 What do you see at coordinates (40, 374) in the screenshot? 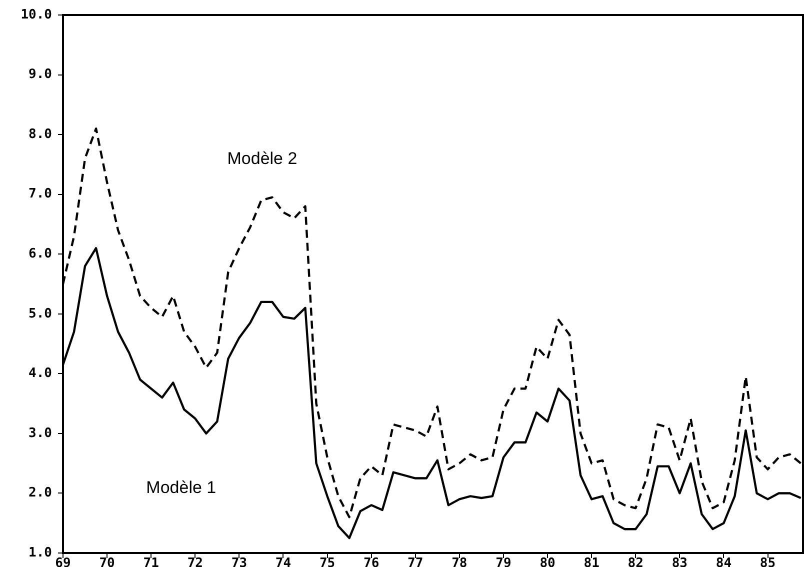
I see `y-tick-label: 4.0` at bounding box center [40, 374].